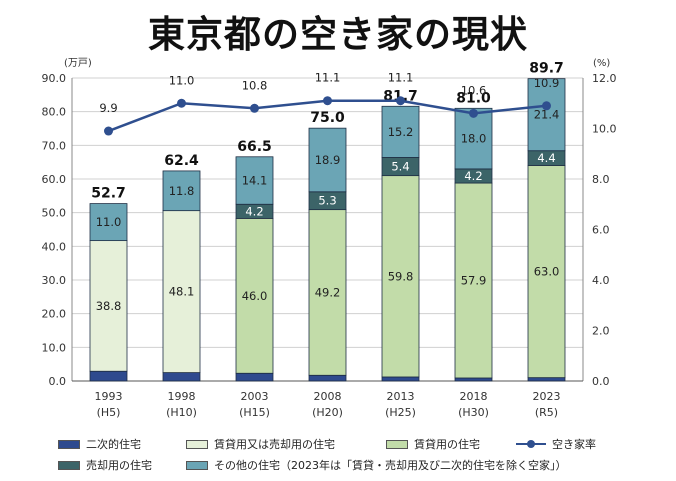  I want to click on x-tick-sublabel: (H30), so click(473, 412).